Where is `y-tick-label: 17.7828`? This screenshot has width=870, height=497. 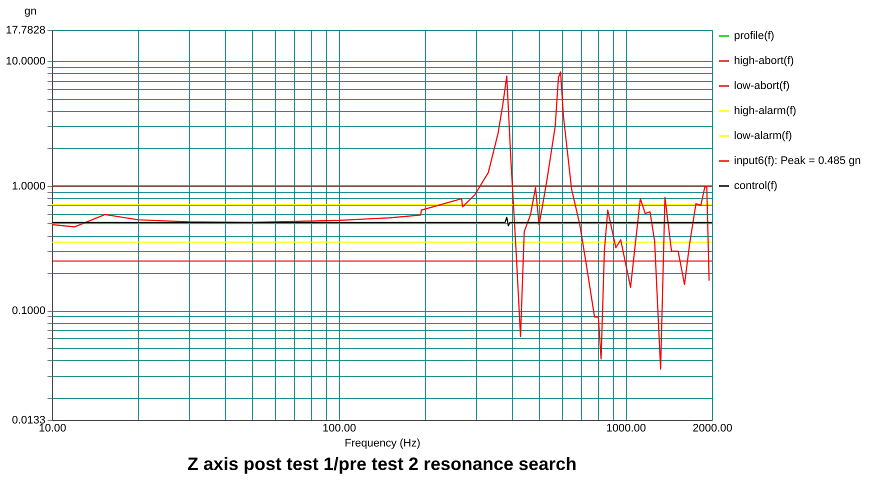
y-tick-label: 17.7828 is located at coordinates (26, 30).